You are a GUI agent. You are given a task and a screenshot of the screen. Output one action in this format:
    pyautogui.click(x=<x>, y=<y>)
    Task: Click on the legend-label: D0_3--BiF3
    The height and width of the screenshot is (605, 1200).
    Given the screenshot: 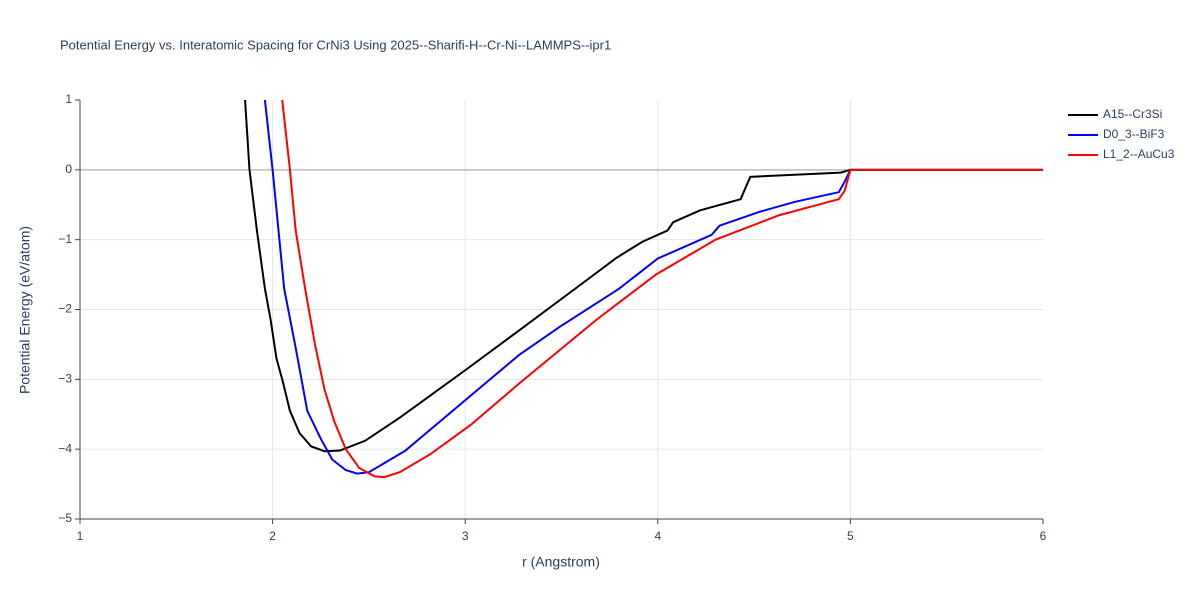 What is the action you would take?
    pyautogui.click(x=1134, y=134)
    